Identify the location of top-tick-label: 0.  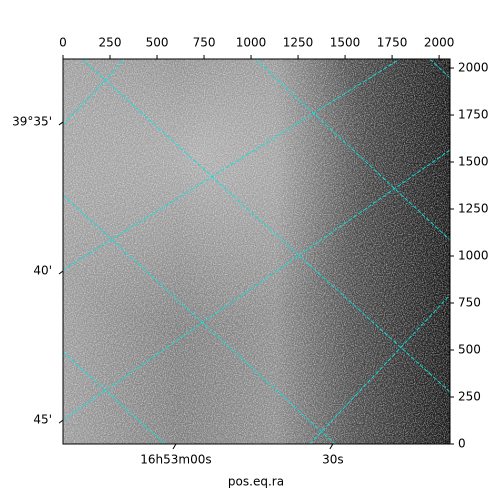
(63, 43).